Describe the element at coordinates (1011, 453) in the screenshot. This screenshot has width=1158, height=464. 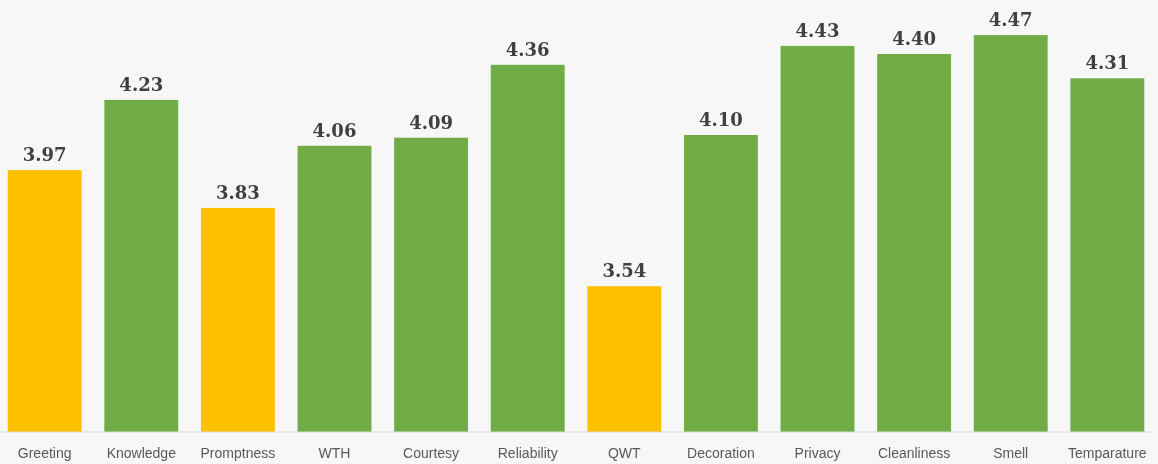
I see `x-tick-label: Smell` at that location.